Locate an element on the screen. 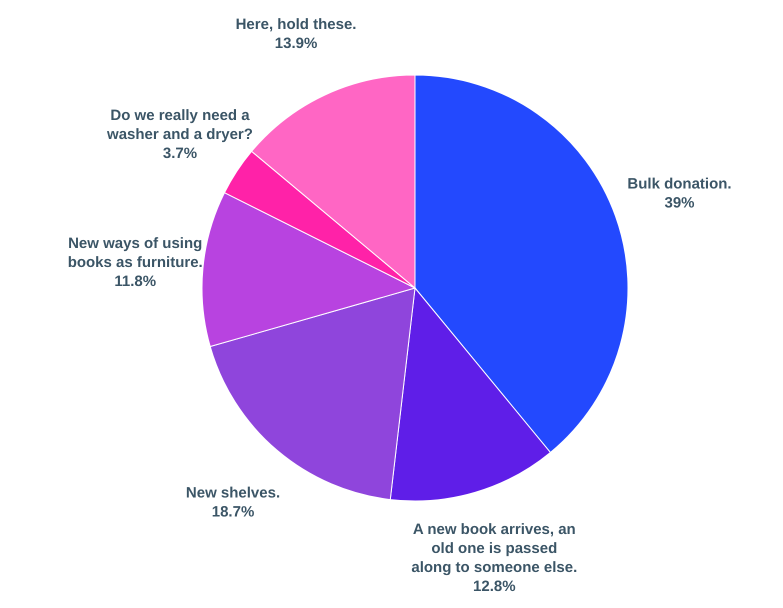 The width and height of the screenshot is (783, 608). data-label: 11.8% is located at coordinates (135, 281).